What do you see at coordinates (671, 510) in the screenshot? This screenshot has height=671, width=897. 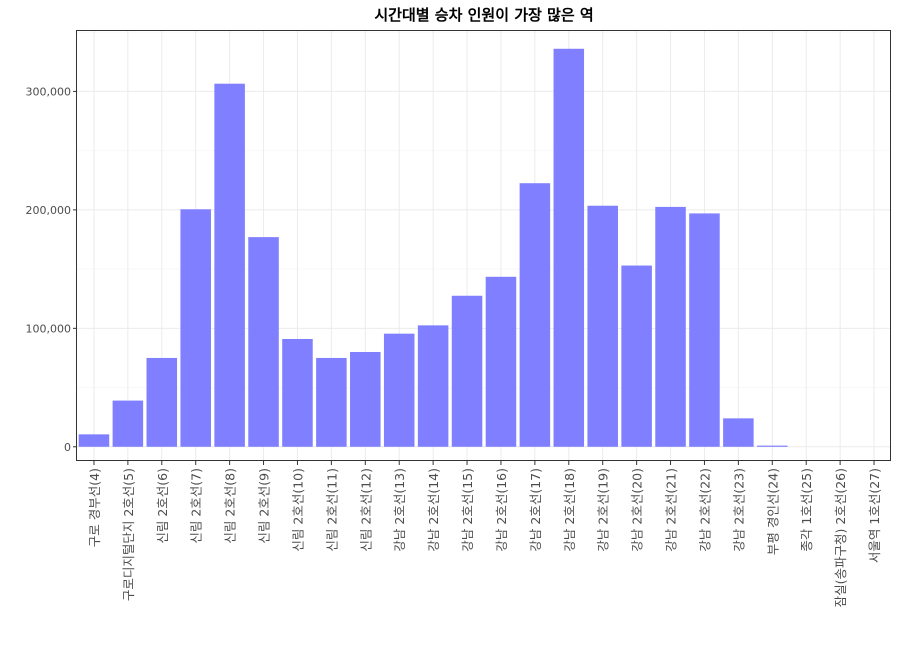 I see `x-tick-label: 강남 2호선(21)` at bounding box center [671, 510].